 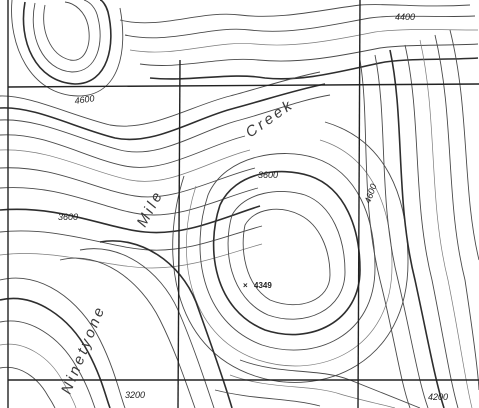 I want to click on feature-label-creek: Creek, so click(x=270, y=118).